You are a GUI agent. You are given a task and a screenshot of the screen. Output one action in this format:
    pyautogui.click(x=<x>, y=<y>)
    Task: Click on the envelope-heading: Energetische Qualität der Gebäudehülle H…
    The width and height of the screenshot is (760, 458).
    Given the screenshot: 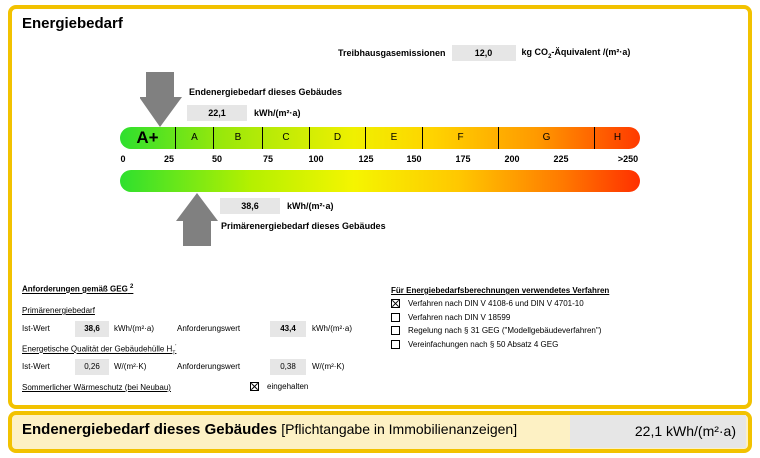 What is the action you would take?
    pyautogui.click(x=99, y=350)
    